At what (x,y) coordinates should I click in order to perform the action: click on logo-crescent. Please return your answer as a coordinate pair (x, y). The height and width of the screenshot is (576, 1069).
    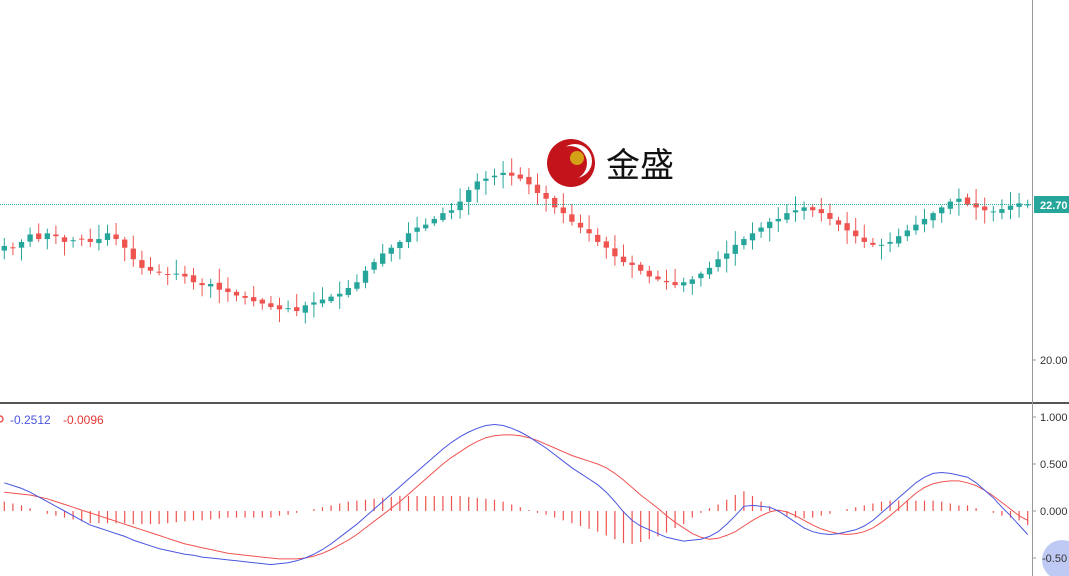
    Looking at the image, I should click on (570, 163).